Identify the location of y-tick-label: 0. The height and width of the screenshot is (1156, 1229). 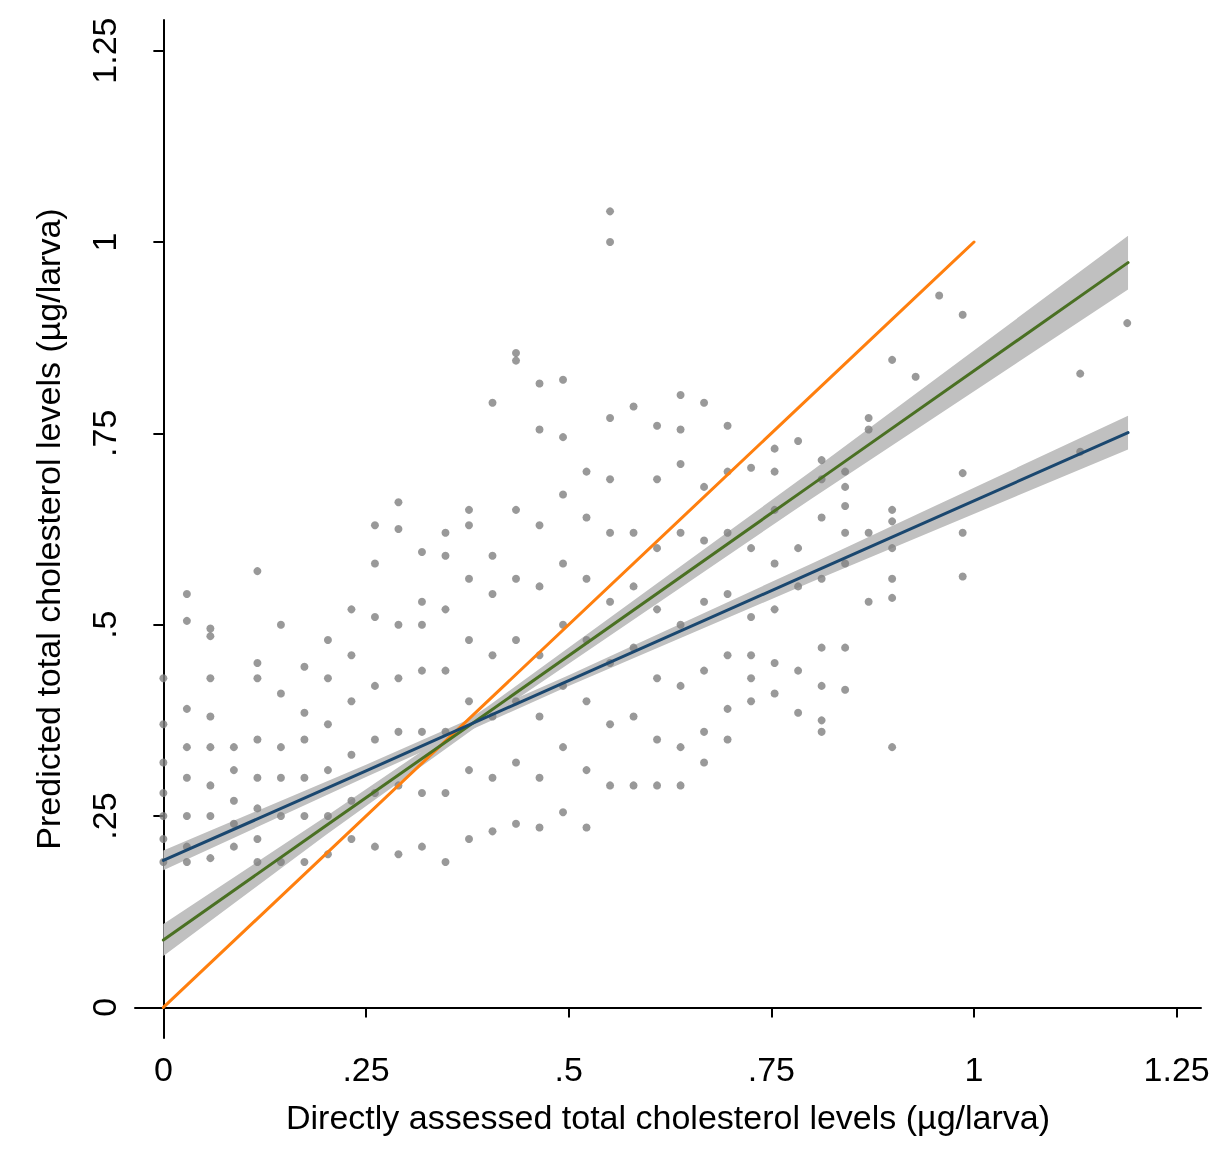
(104, 1007).